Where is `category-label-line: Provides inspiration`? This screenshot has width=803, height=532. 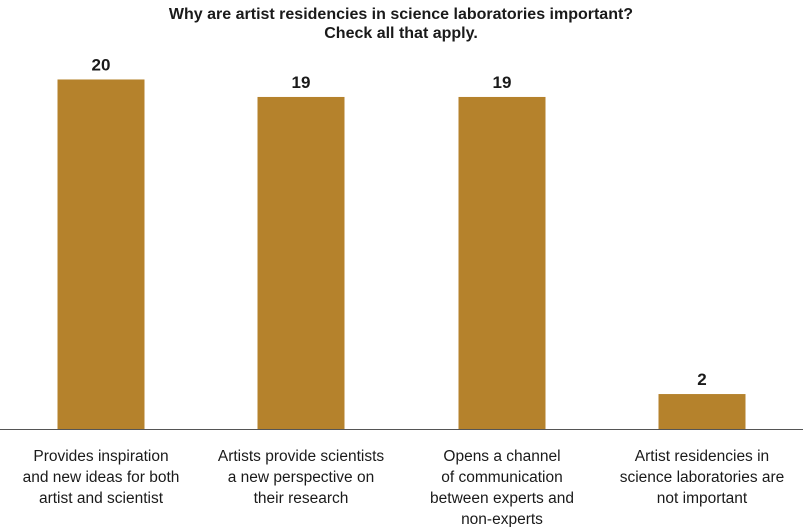 category-label-line: Provides inspiration is located at coordinates (100, 456).